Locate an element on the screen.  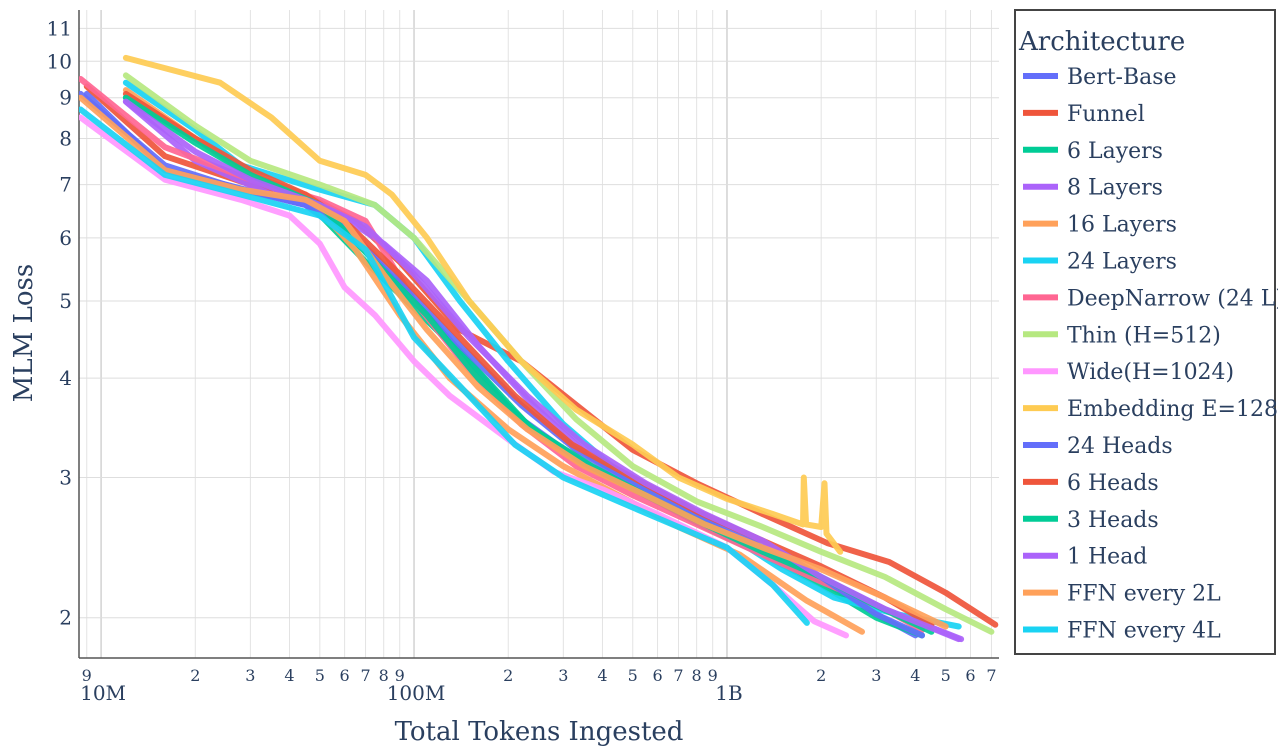
y-tick-label: 9 is located at coordinates (65, 98).